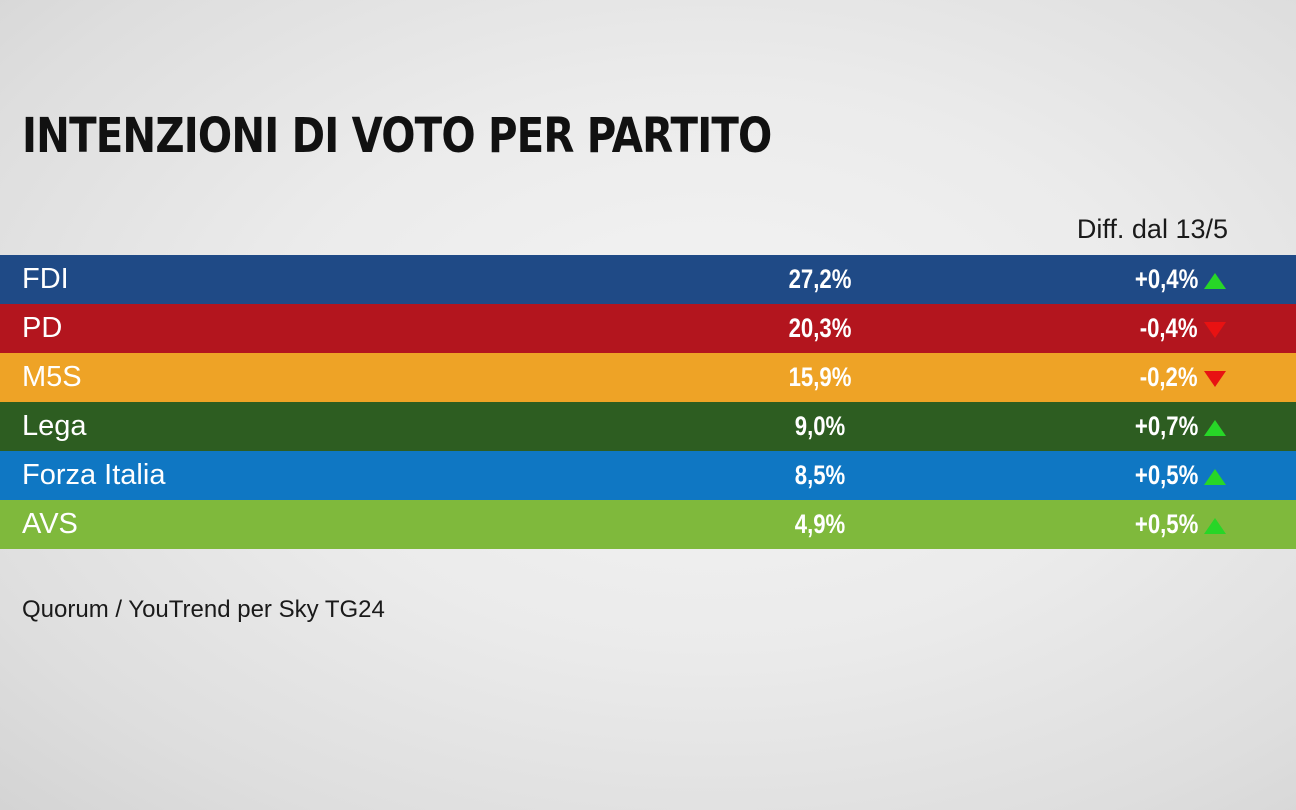  I want to click on diff-label: +0,7%, so click(1166, 426).